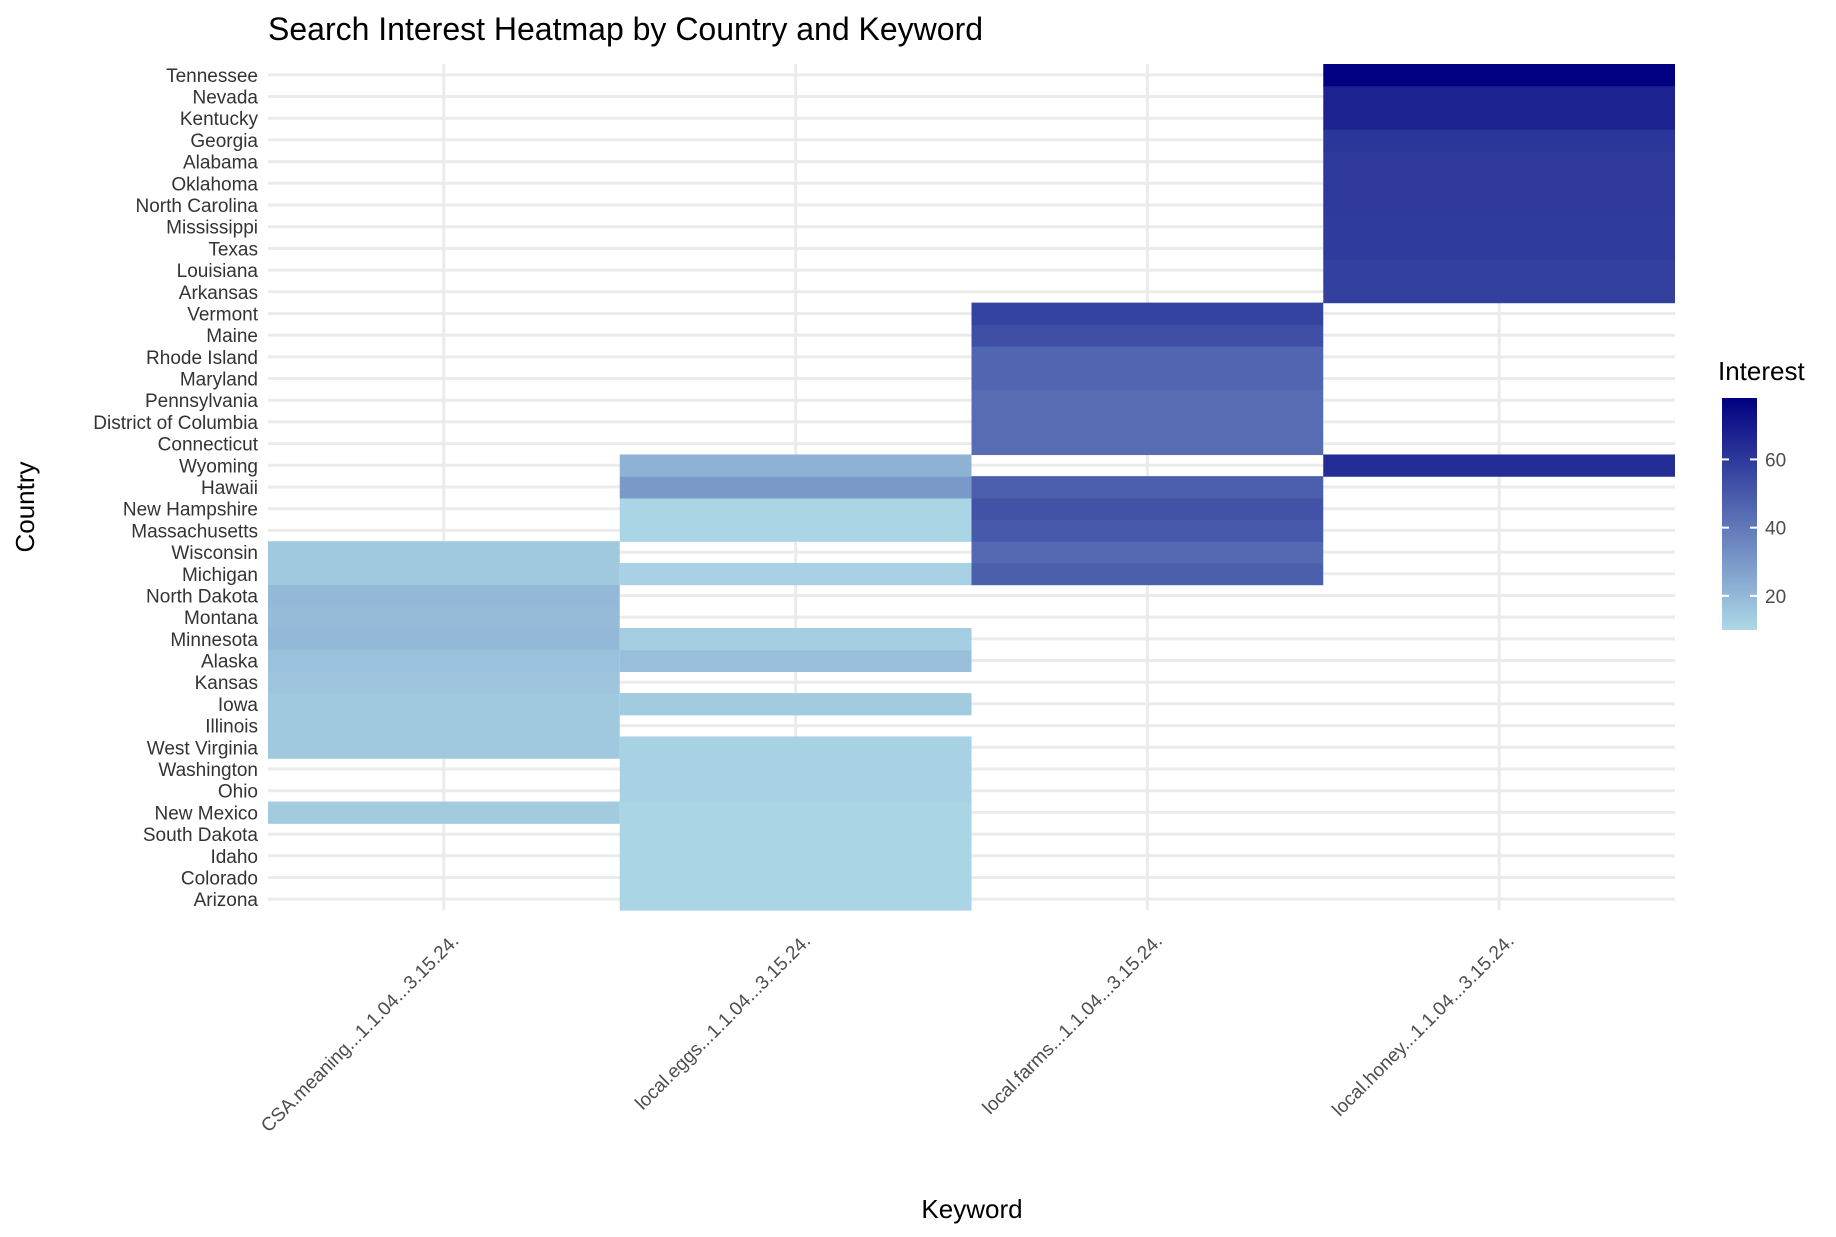 This screenshot has width=1836, height=1237. I want to click on y-tick-label: Oklahoma, so click(214, 184).